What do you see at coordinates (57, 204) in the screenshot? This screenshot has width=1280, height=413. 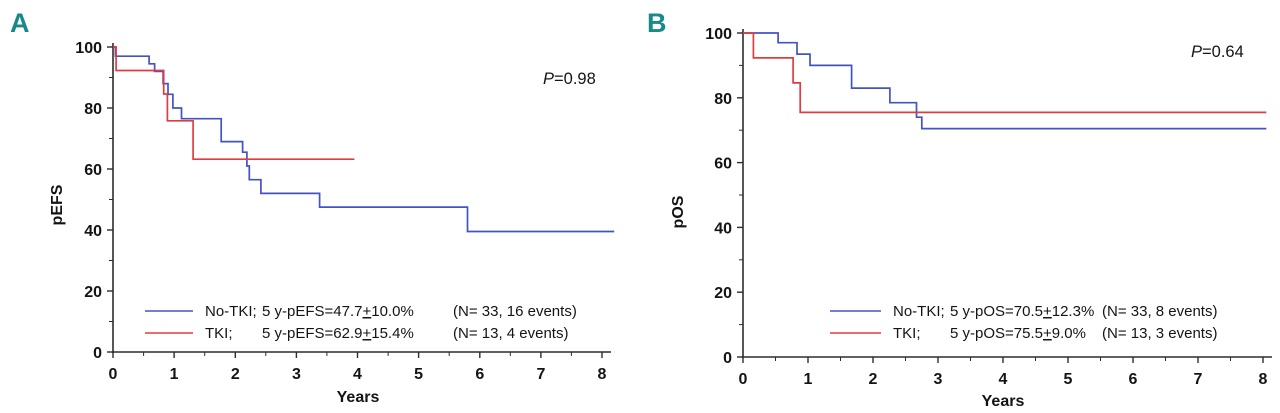 I see `y-axis-title: pEFS` at bounding box center [57, 204].